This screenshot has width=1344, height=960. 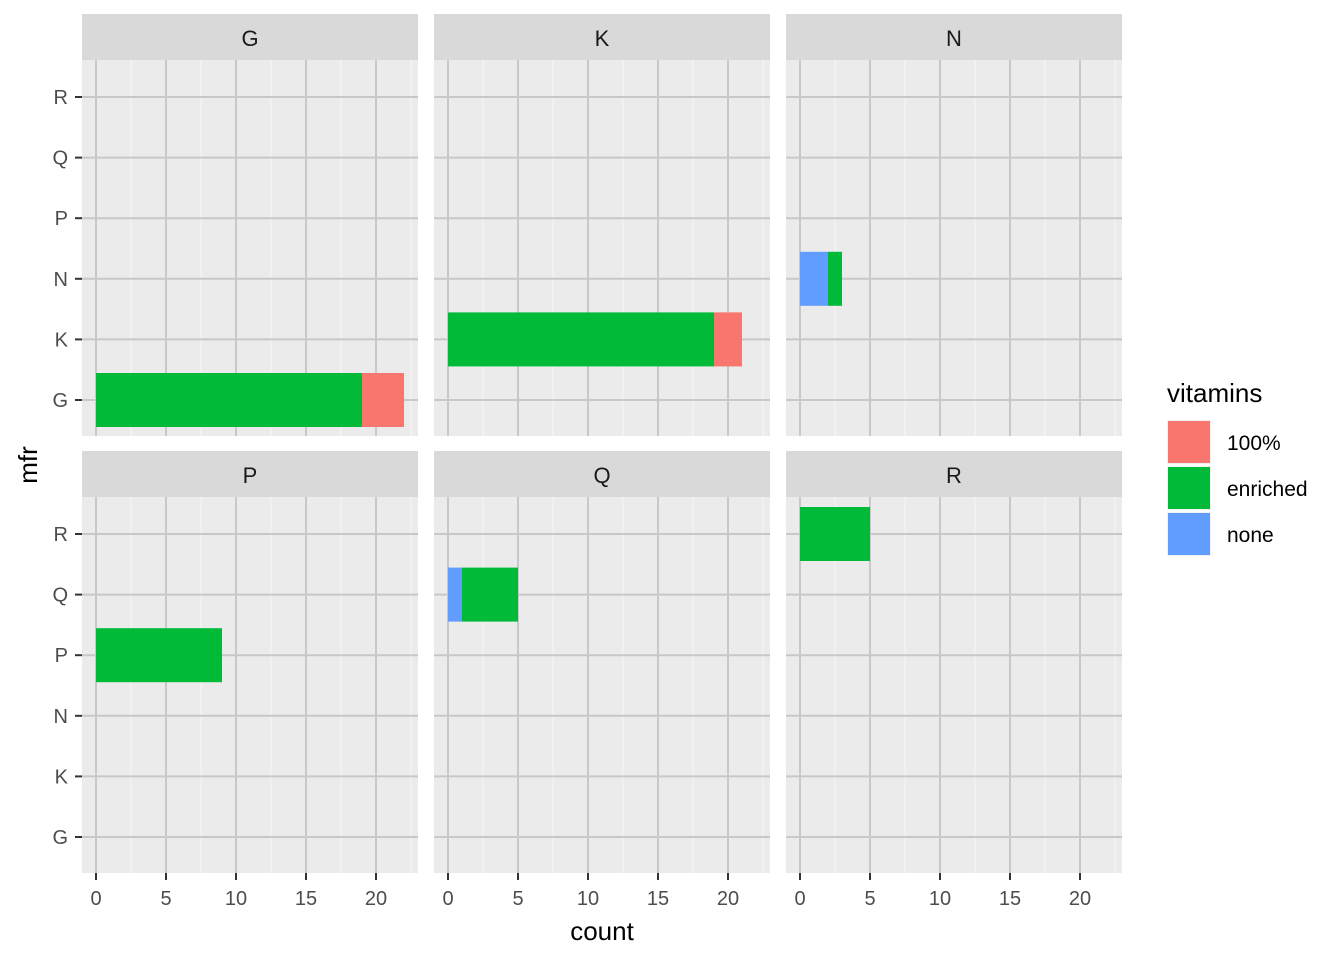 I want to click on facet-strip-label: K, so click(x=602, y=38).